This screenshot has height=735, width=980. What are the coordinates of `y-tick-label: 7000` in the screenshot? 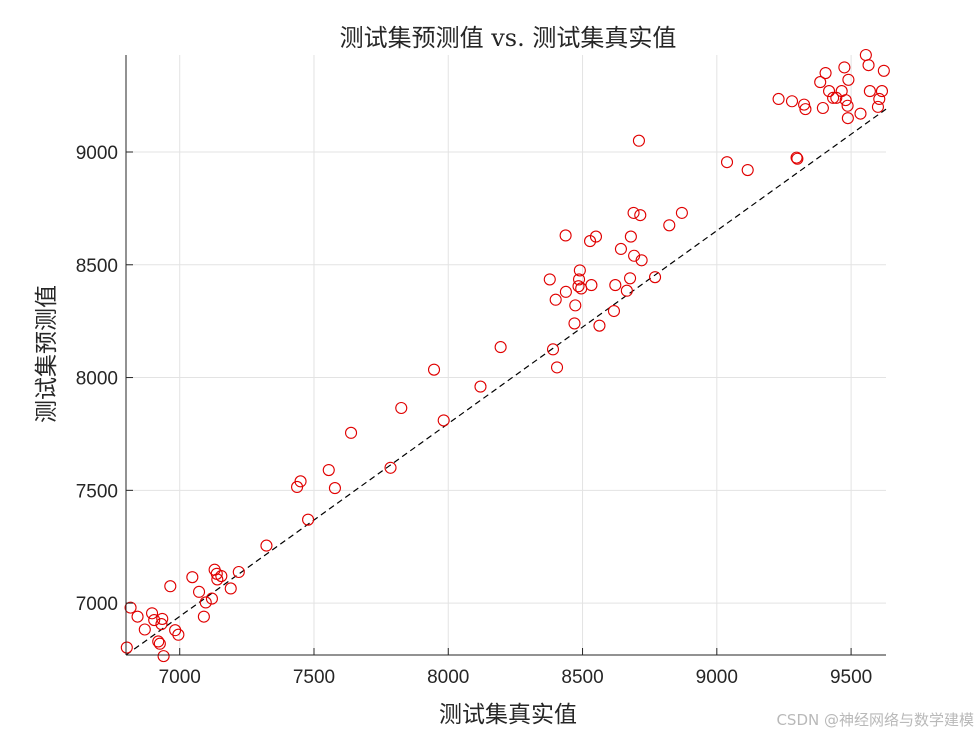 It's located at (97, 604).